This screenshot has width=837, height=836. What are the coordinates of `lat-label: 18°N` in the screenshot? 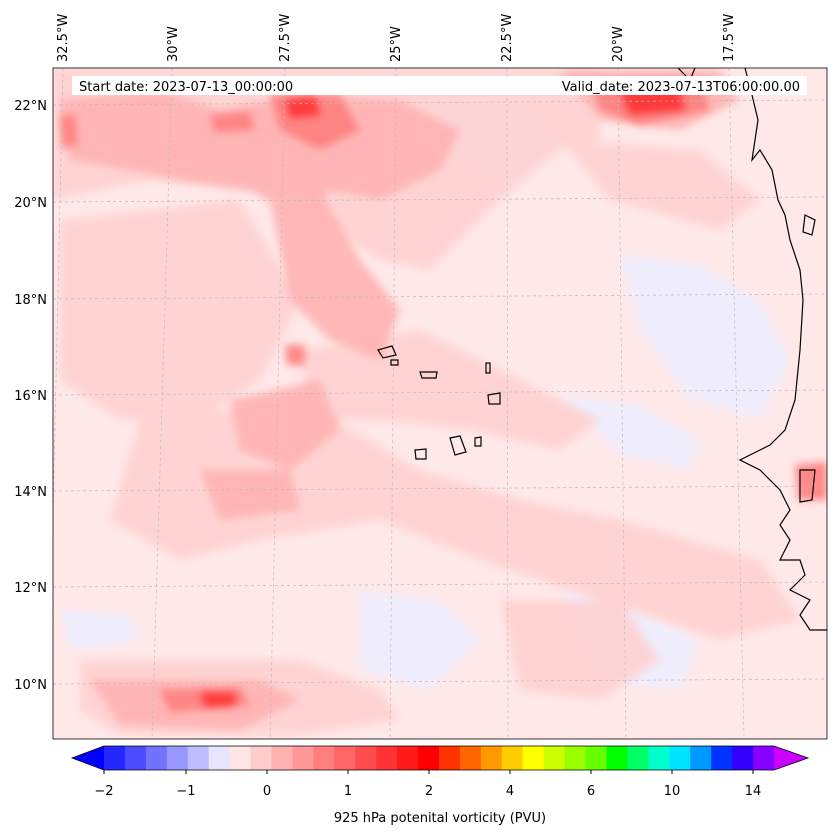 It's located at (30, 300).